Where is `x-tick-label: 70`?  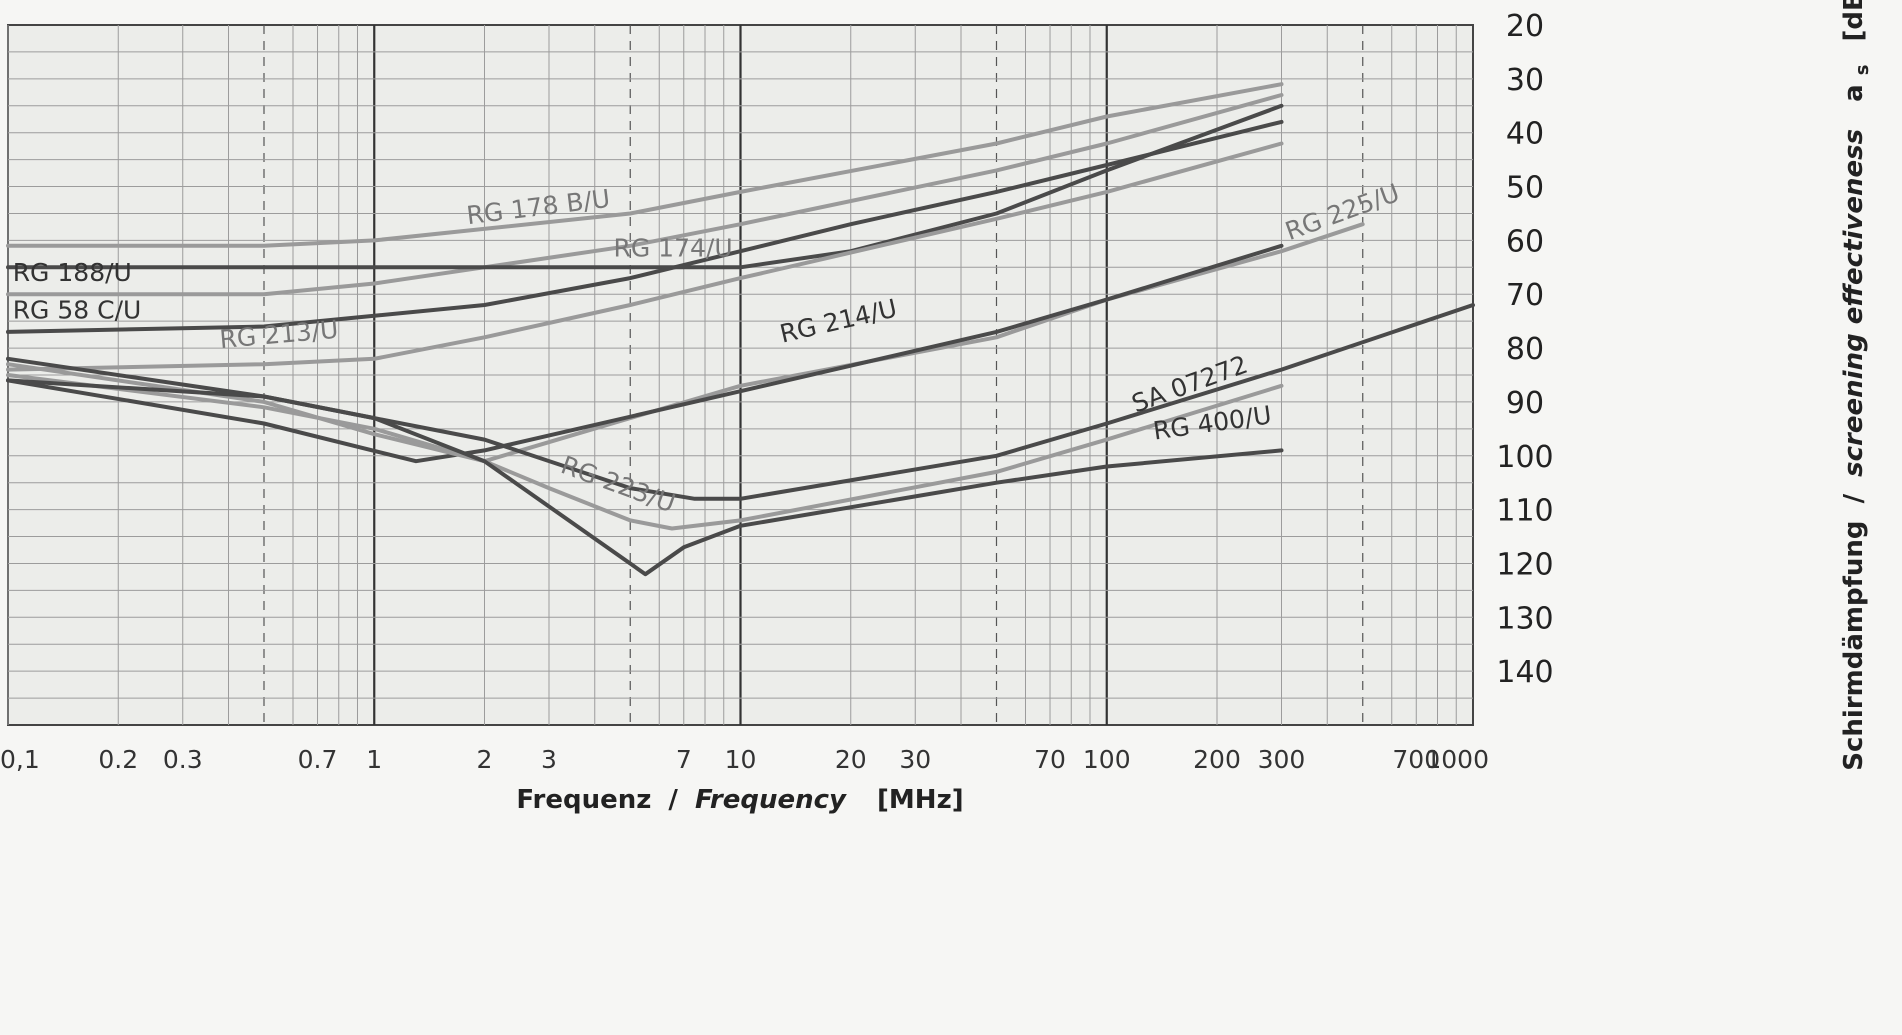
x-tick-label: 70 is located at coordinates (1050, 759).